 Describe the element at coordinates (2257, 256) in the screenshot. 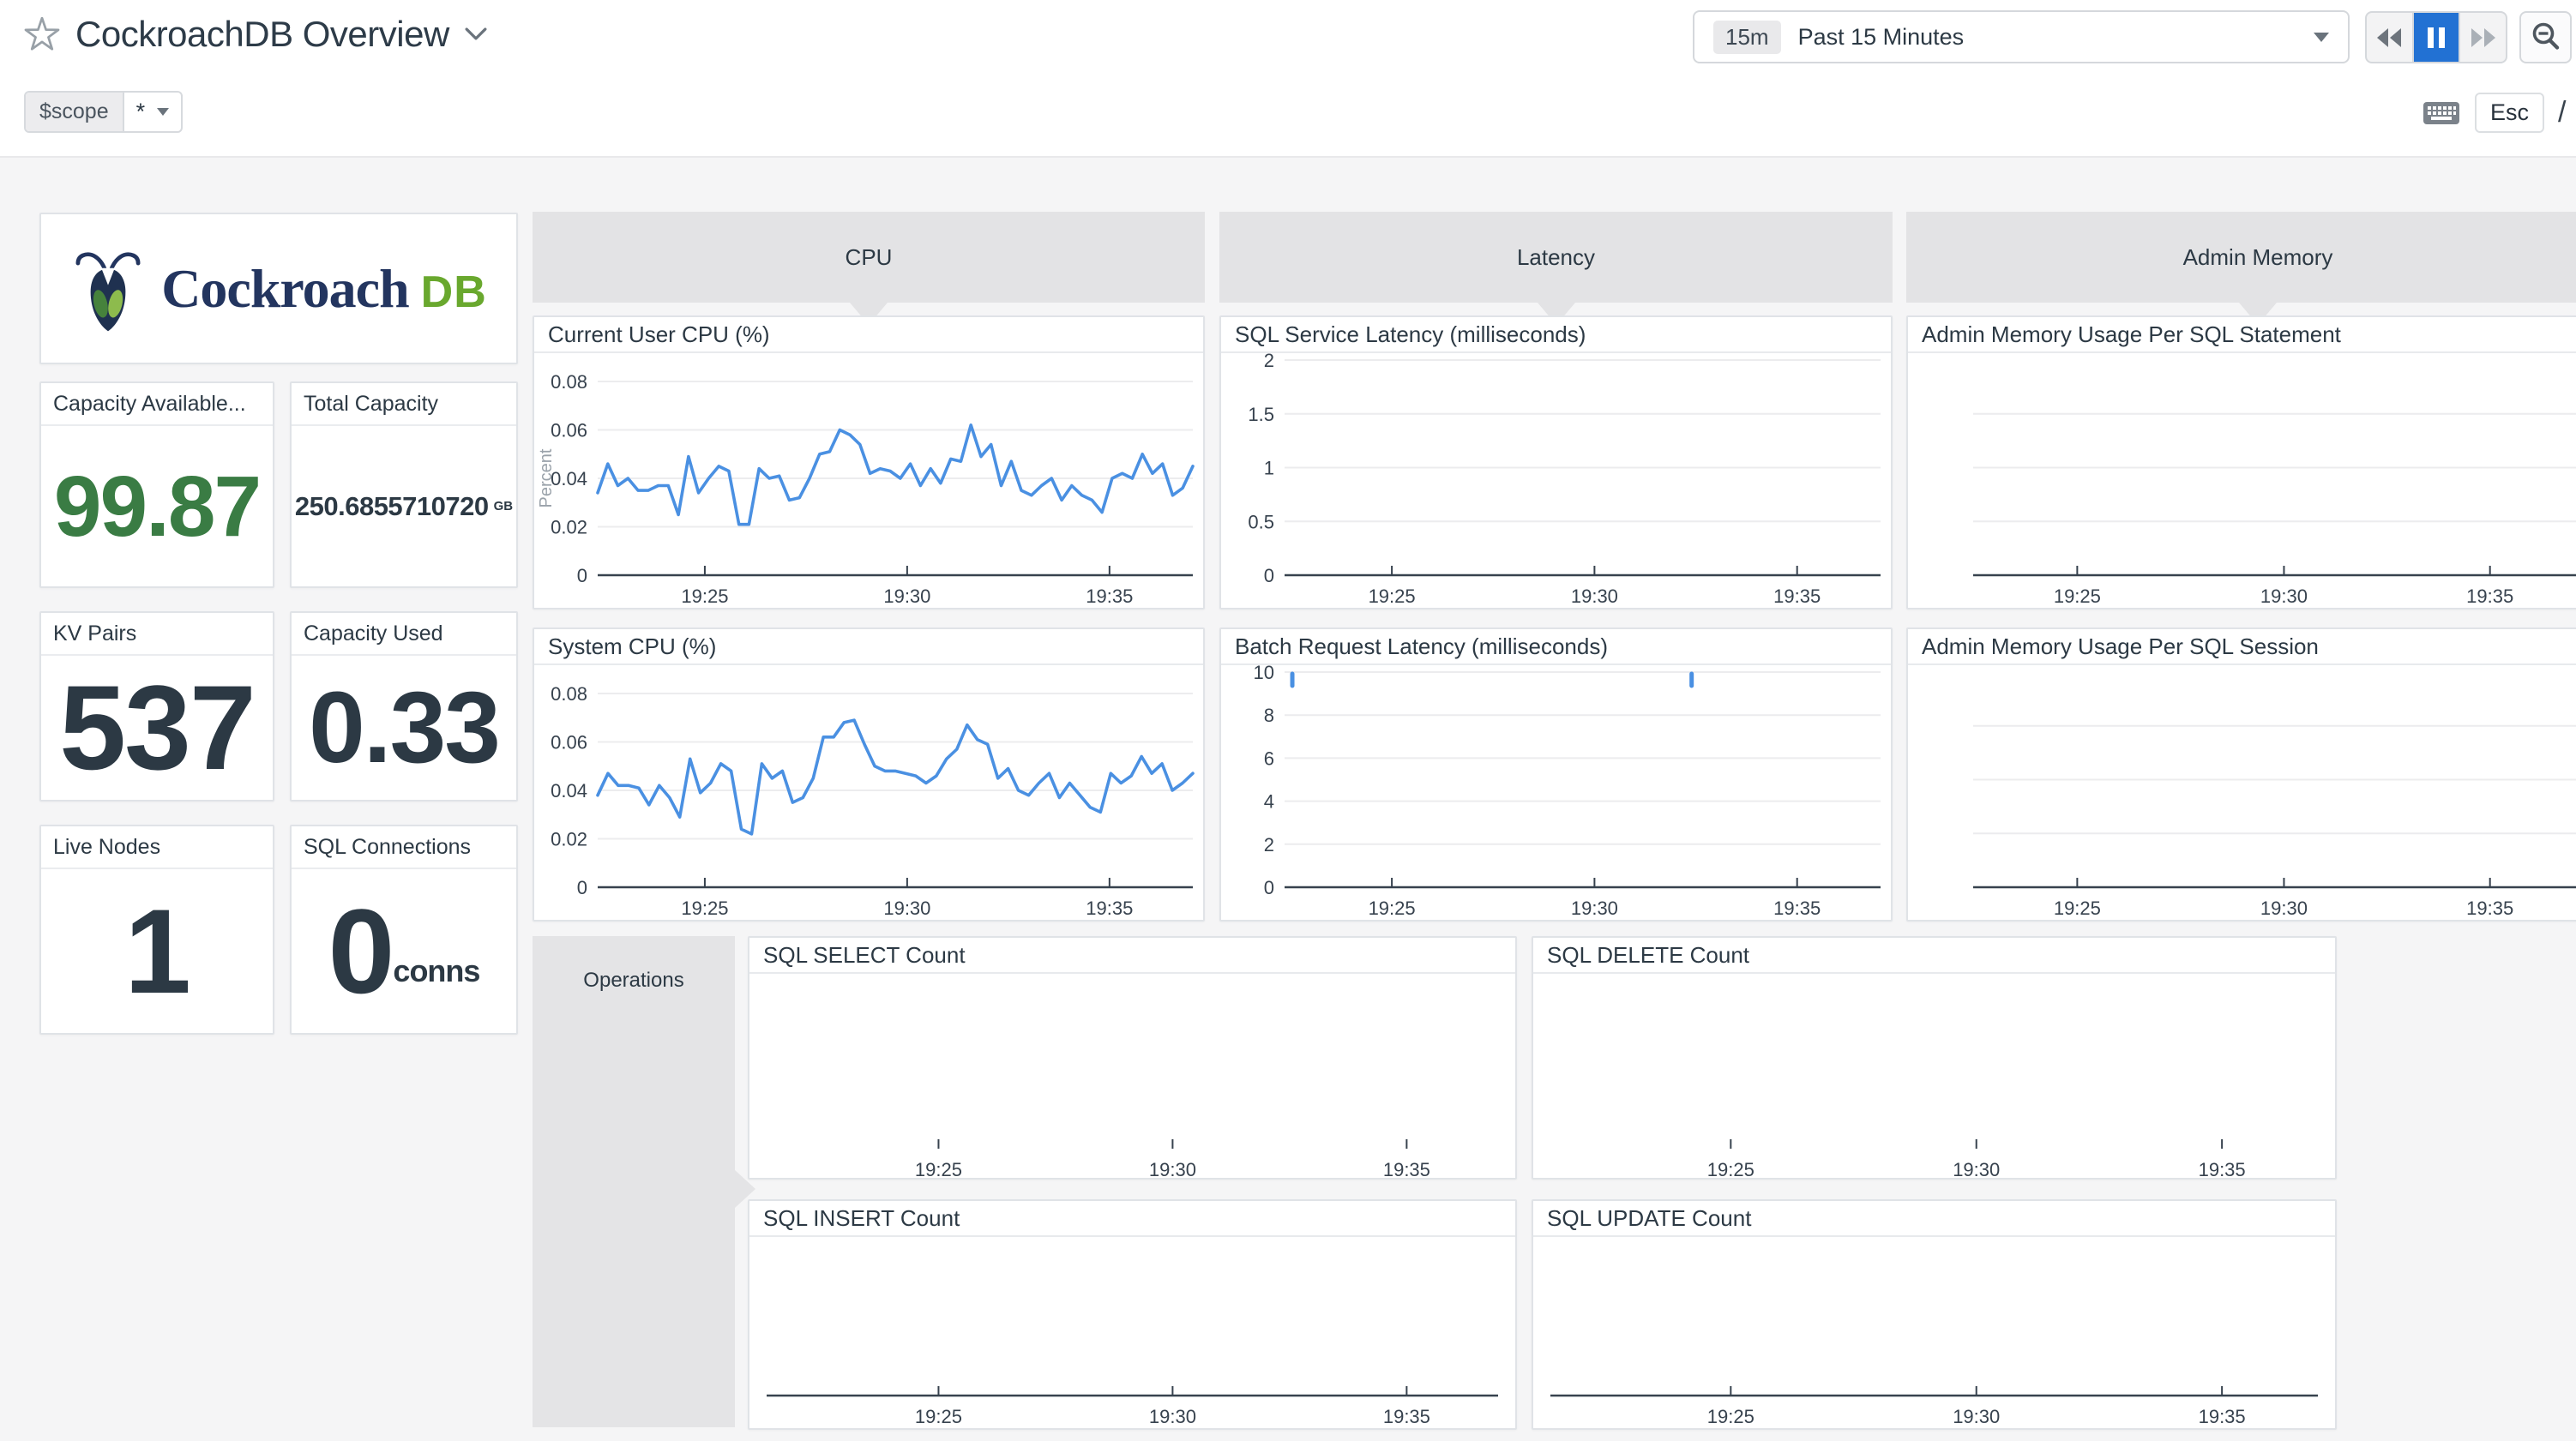

I see `group-label: Admin Memory` at that location.